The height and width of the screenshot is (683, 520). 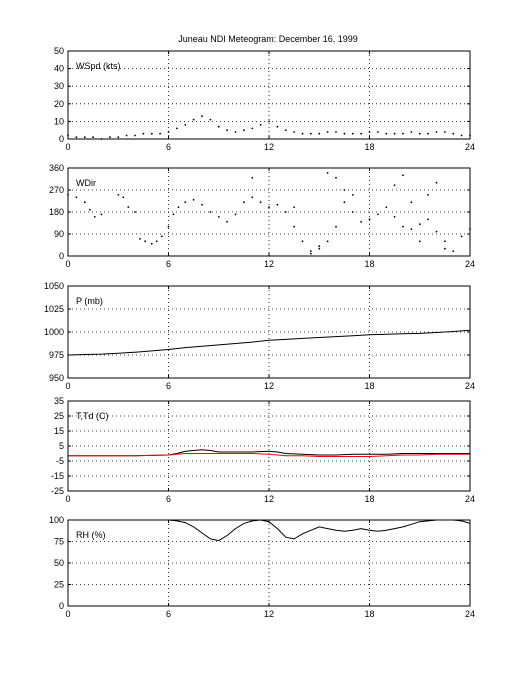 What do you see at coordinates (262, 216) in the screenshot?
I see `panel-2: 0 6 12 18 24 0 90 180 270 360 WDir` at bounding box center [262, 216].